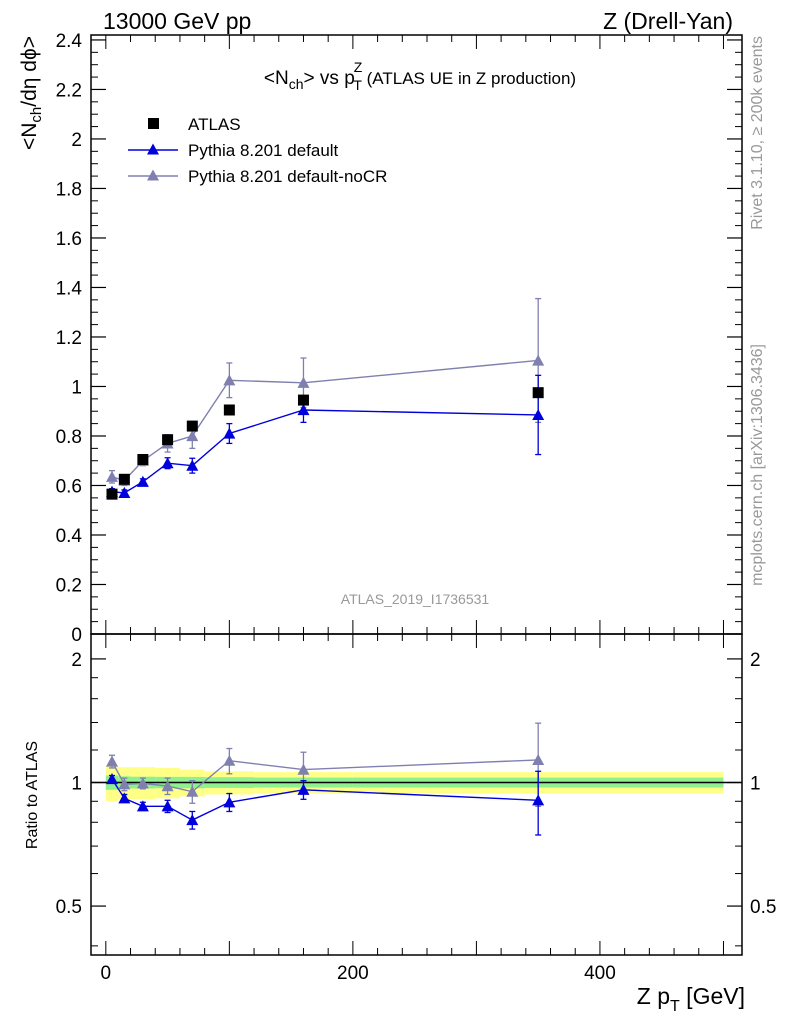  I want to click on beam-label: 13000 GeV pp, so click(177, 21).